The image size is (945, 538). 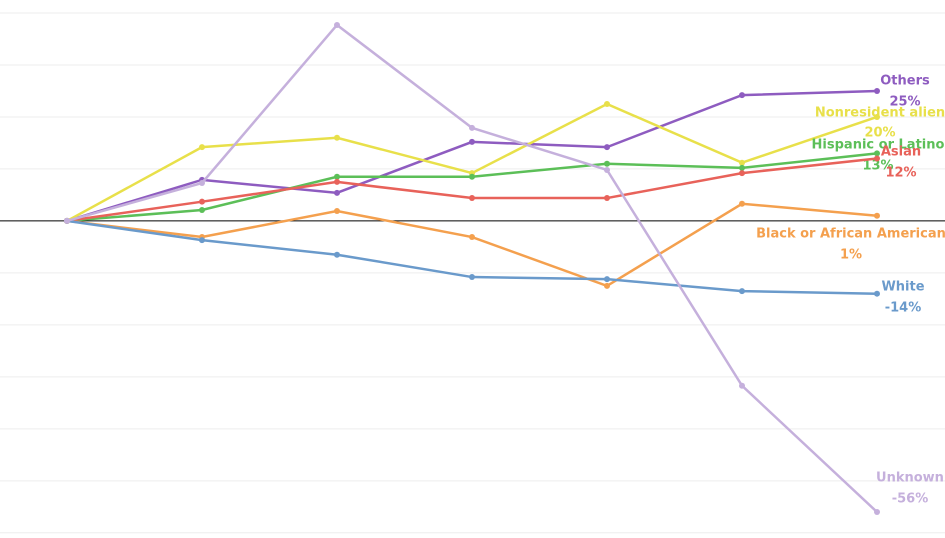 I want to click on value-label: 1%, so click(x=851, y=255).